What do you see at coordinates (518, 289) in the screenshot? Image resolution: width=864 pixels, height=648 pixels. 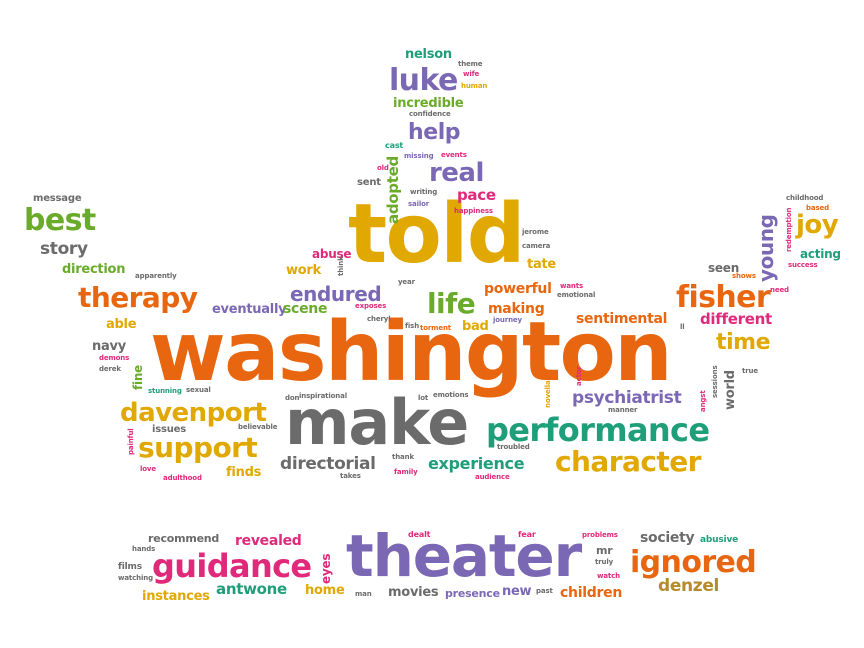 I see `word-powerful: powerful` at bounding box center [518, 289].